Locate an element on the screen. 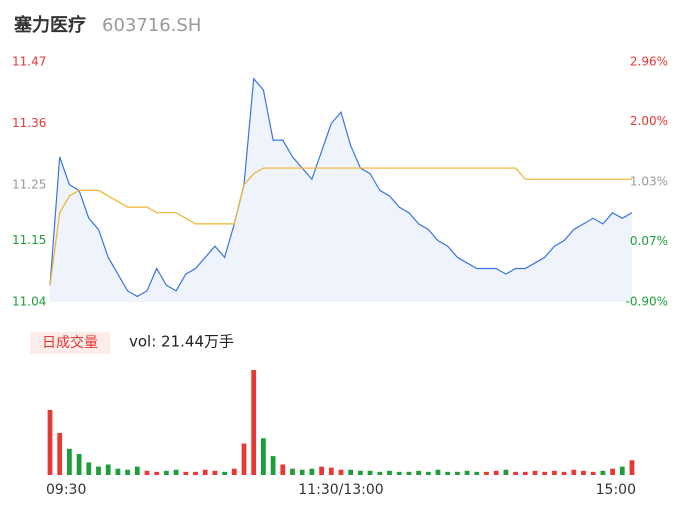  stock-code: 603716.SH is located at coordinates (151, 25).